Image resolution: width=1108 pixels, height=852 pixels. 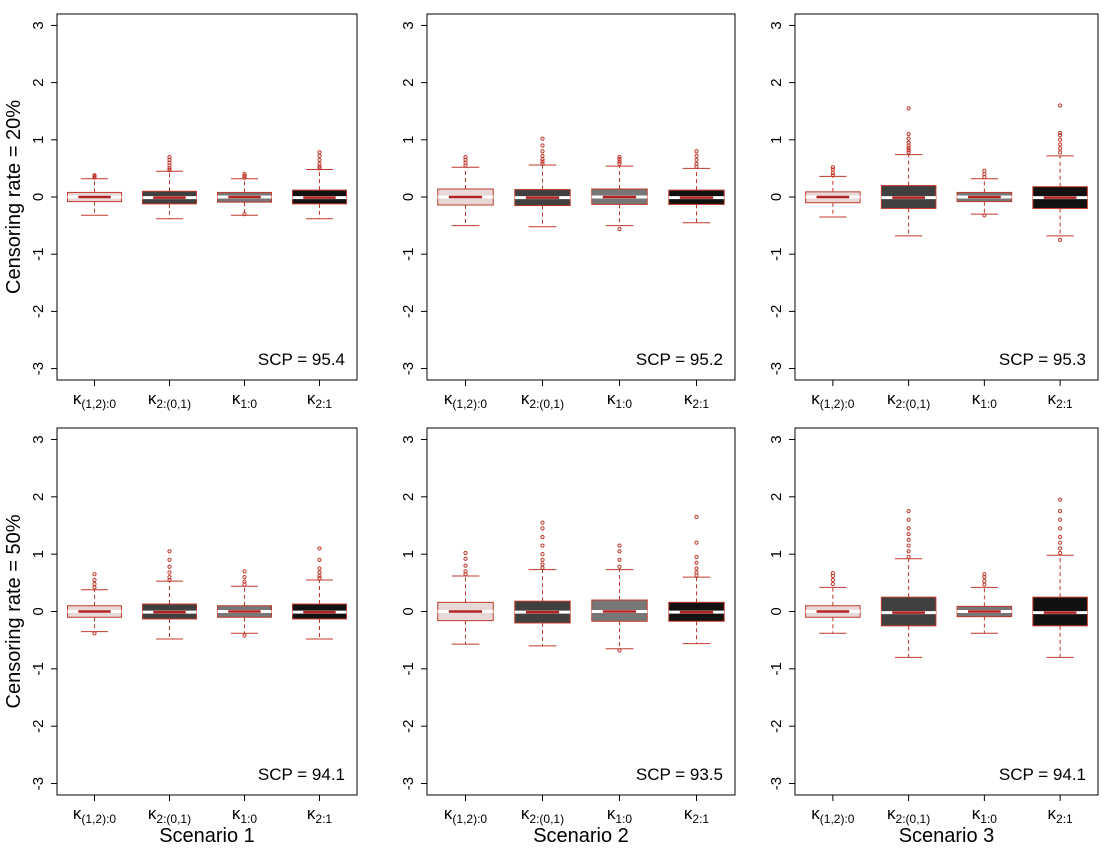 I want to click on column-label: Scenario 2, so click(x=581, y=836).